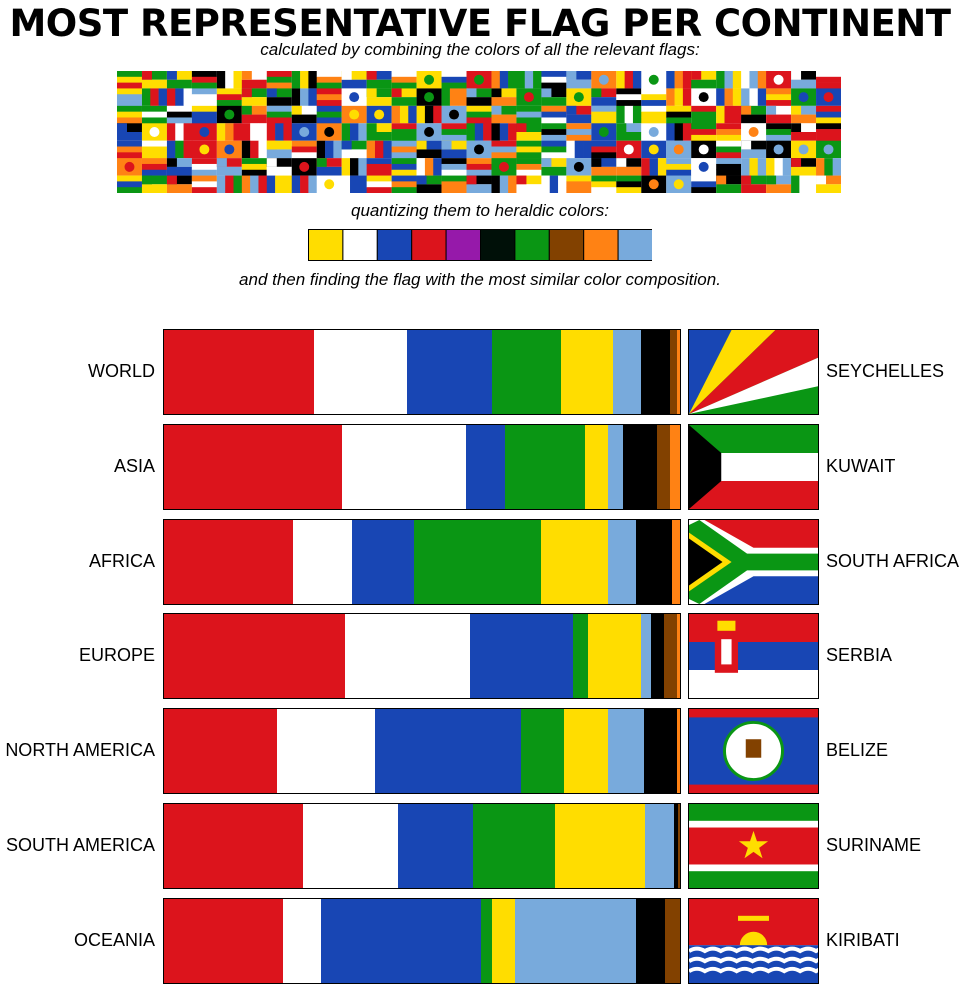 This screenshot has width=960, height=993. Describe the element at coordinates (753, 372) in the screenshot. I see `flag-seychelles` at that location.